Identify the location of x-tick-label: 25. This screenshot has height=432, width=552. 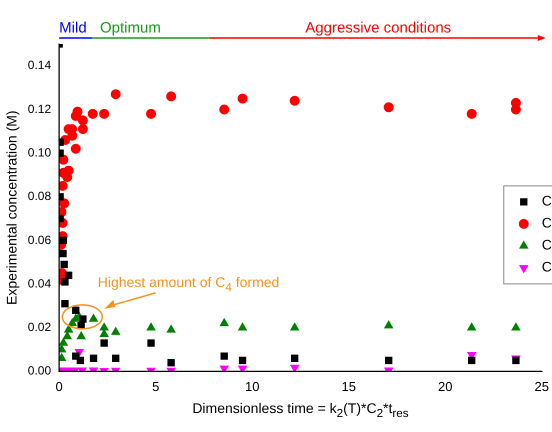
(542, 386).